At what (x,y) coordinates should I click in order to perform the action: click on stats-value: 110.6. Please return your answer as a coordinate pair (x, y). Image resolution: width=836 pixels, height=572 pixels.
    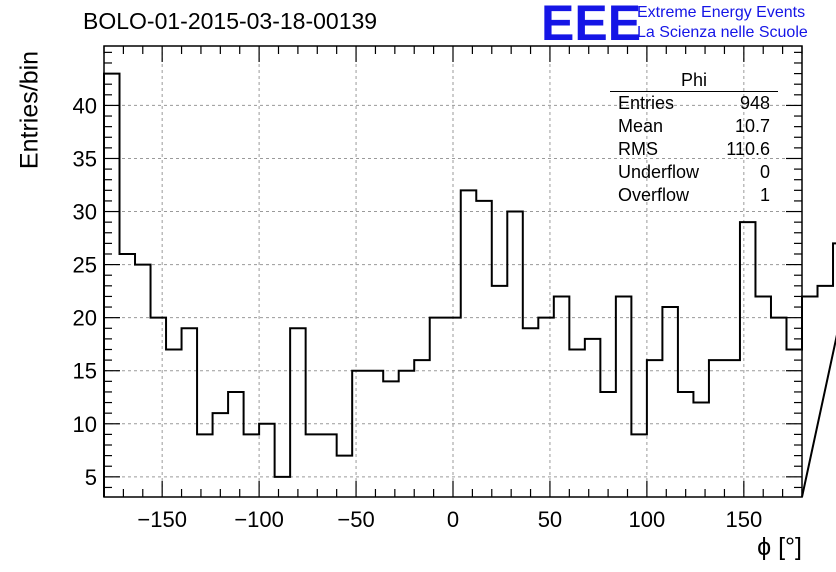
    Looking at the image, I should click on (748, 149).